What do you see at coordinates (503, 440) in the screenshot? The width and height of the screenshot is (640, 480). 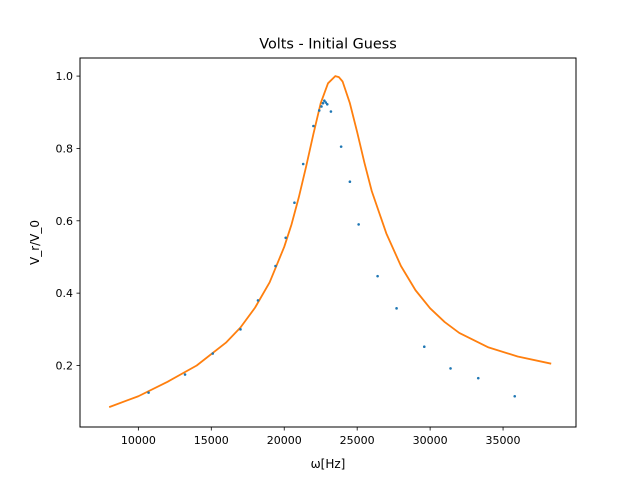 I see `x-tick-label: 35000` at bounding box center [503, 440].